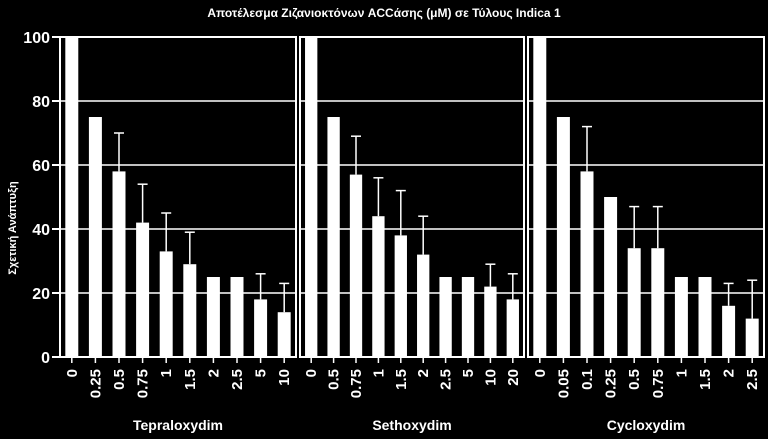 The image size is (768, 439). Describe the element at coordinates (411, 425) in the screenshot. I see `panel-label: Sethoxydim` at that location.